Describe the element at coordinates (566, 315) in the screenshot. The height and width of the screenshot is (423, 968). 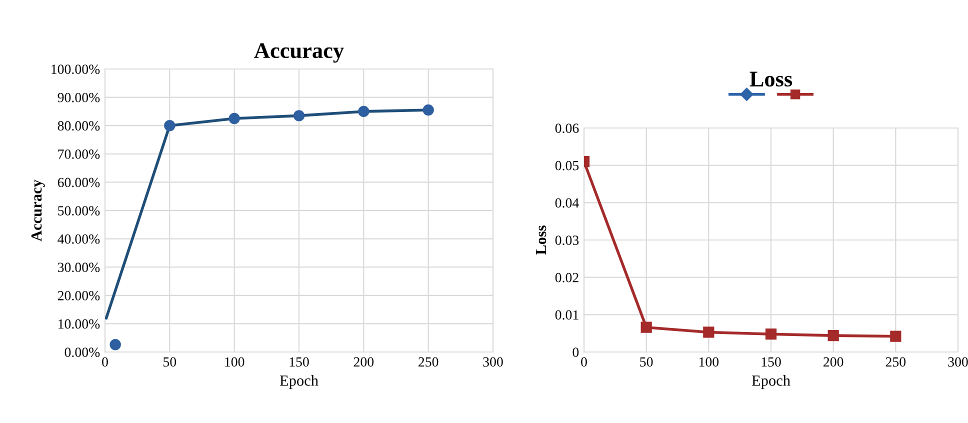
I see `y-tick-label: 0.01` at that location.